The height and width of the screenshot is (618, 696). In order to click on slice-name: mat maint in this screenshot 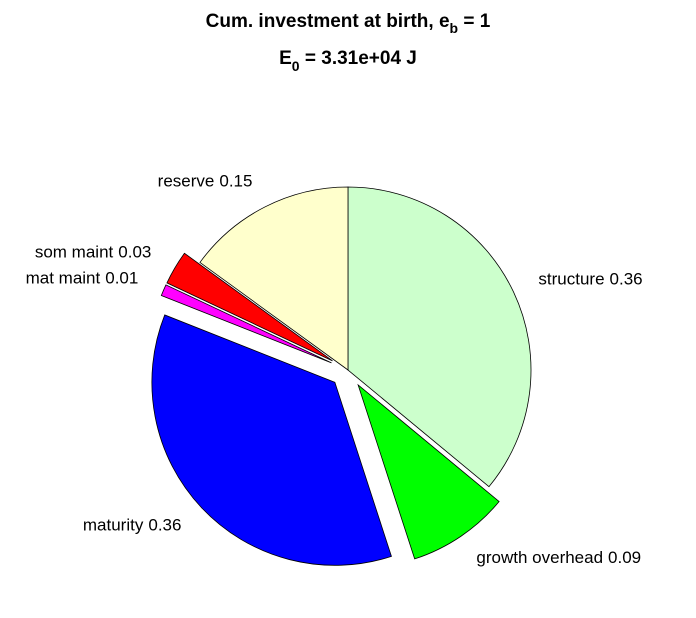, I will do `click(63, 278)`.